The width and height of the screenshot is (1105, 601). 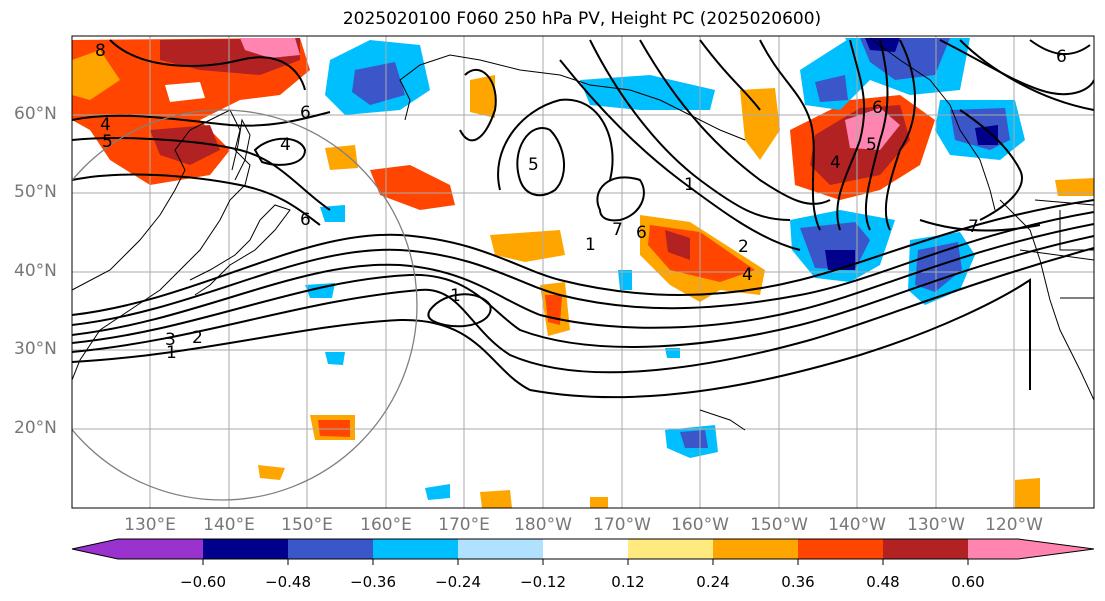 What do you see at coordinates (373, 582) in the screenshot?
I see `colorbar-tick-label: −0.36` at bounding box center [373, 582].